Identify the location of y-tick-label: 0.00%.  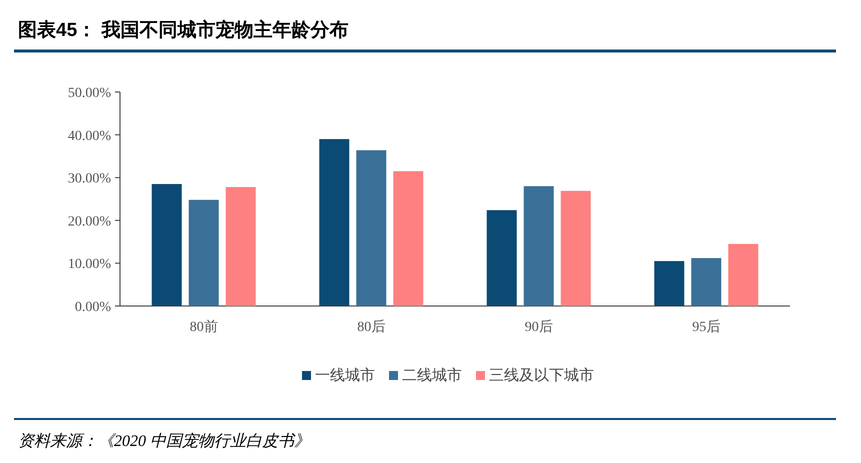
(93, 307).